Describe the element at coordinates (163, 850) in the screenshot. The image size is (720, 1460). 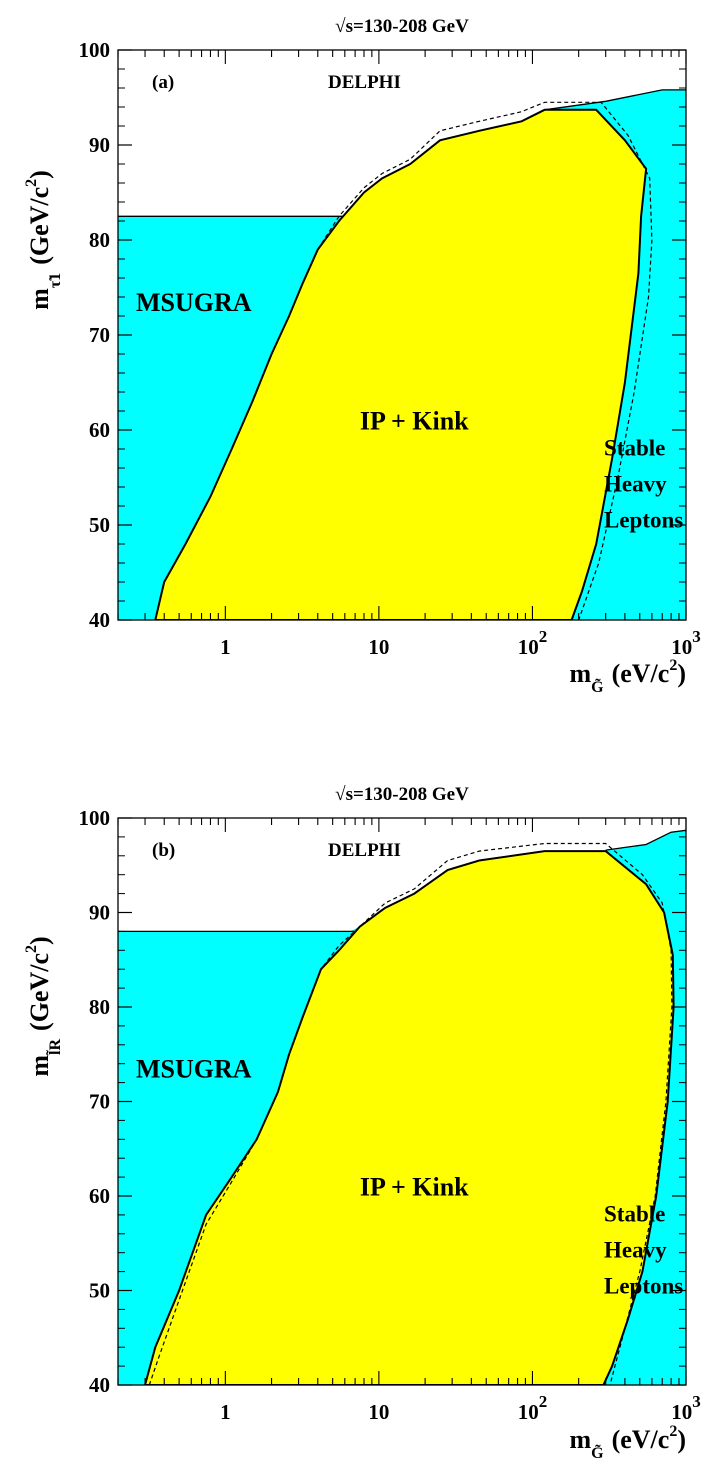
I see `panel-label: (b)` at that location.